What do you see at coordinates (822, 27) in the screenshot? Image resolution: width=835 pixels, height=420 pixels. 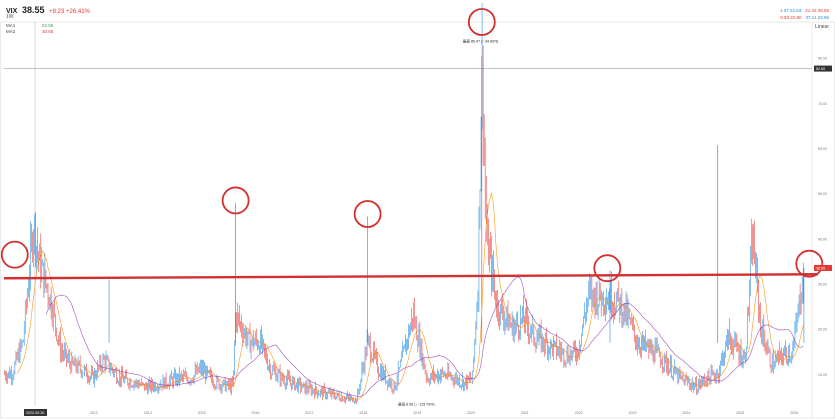 I see `scale-mode-button: Linear` at bounding box center [822, 27].